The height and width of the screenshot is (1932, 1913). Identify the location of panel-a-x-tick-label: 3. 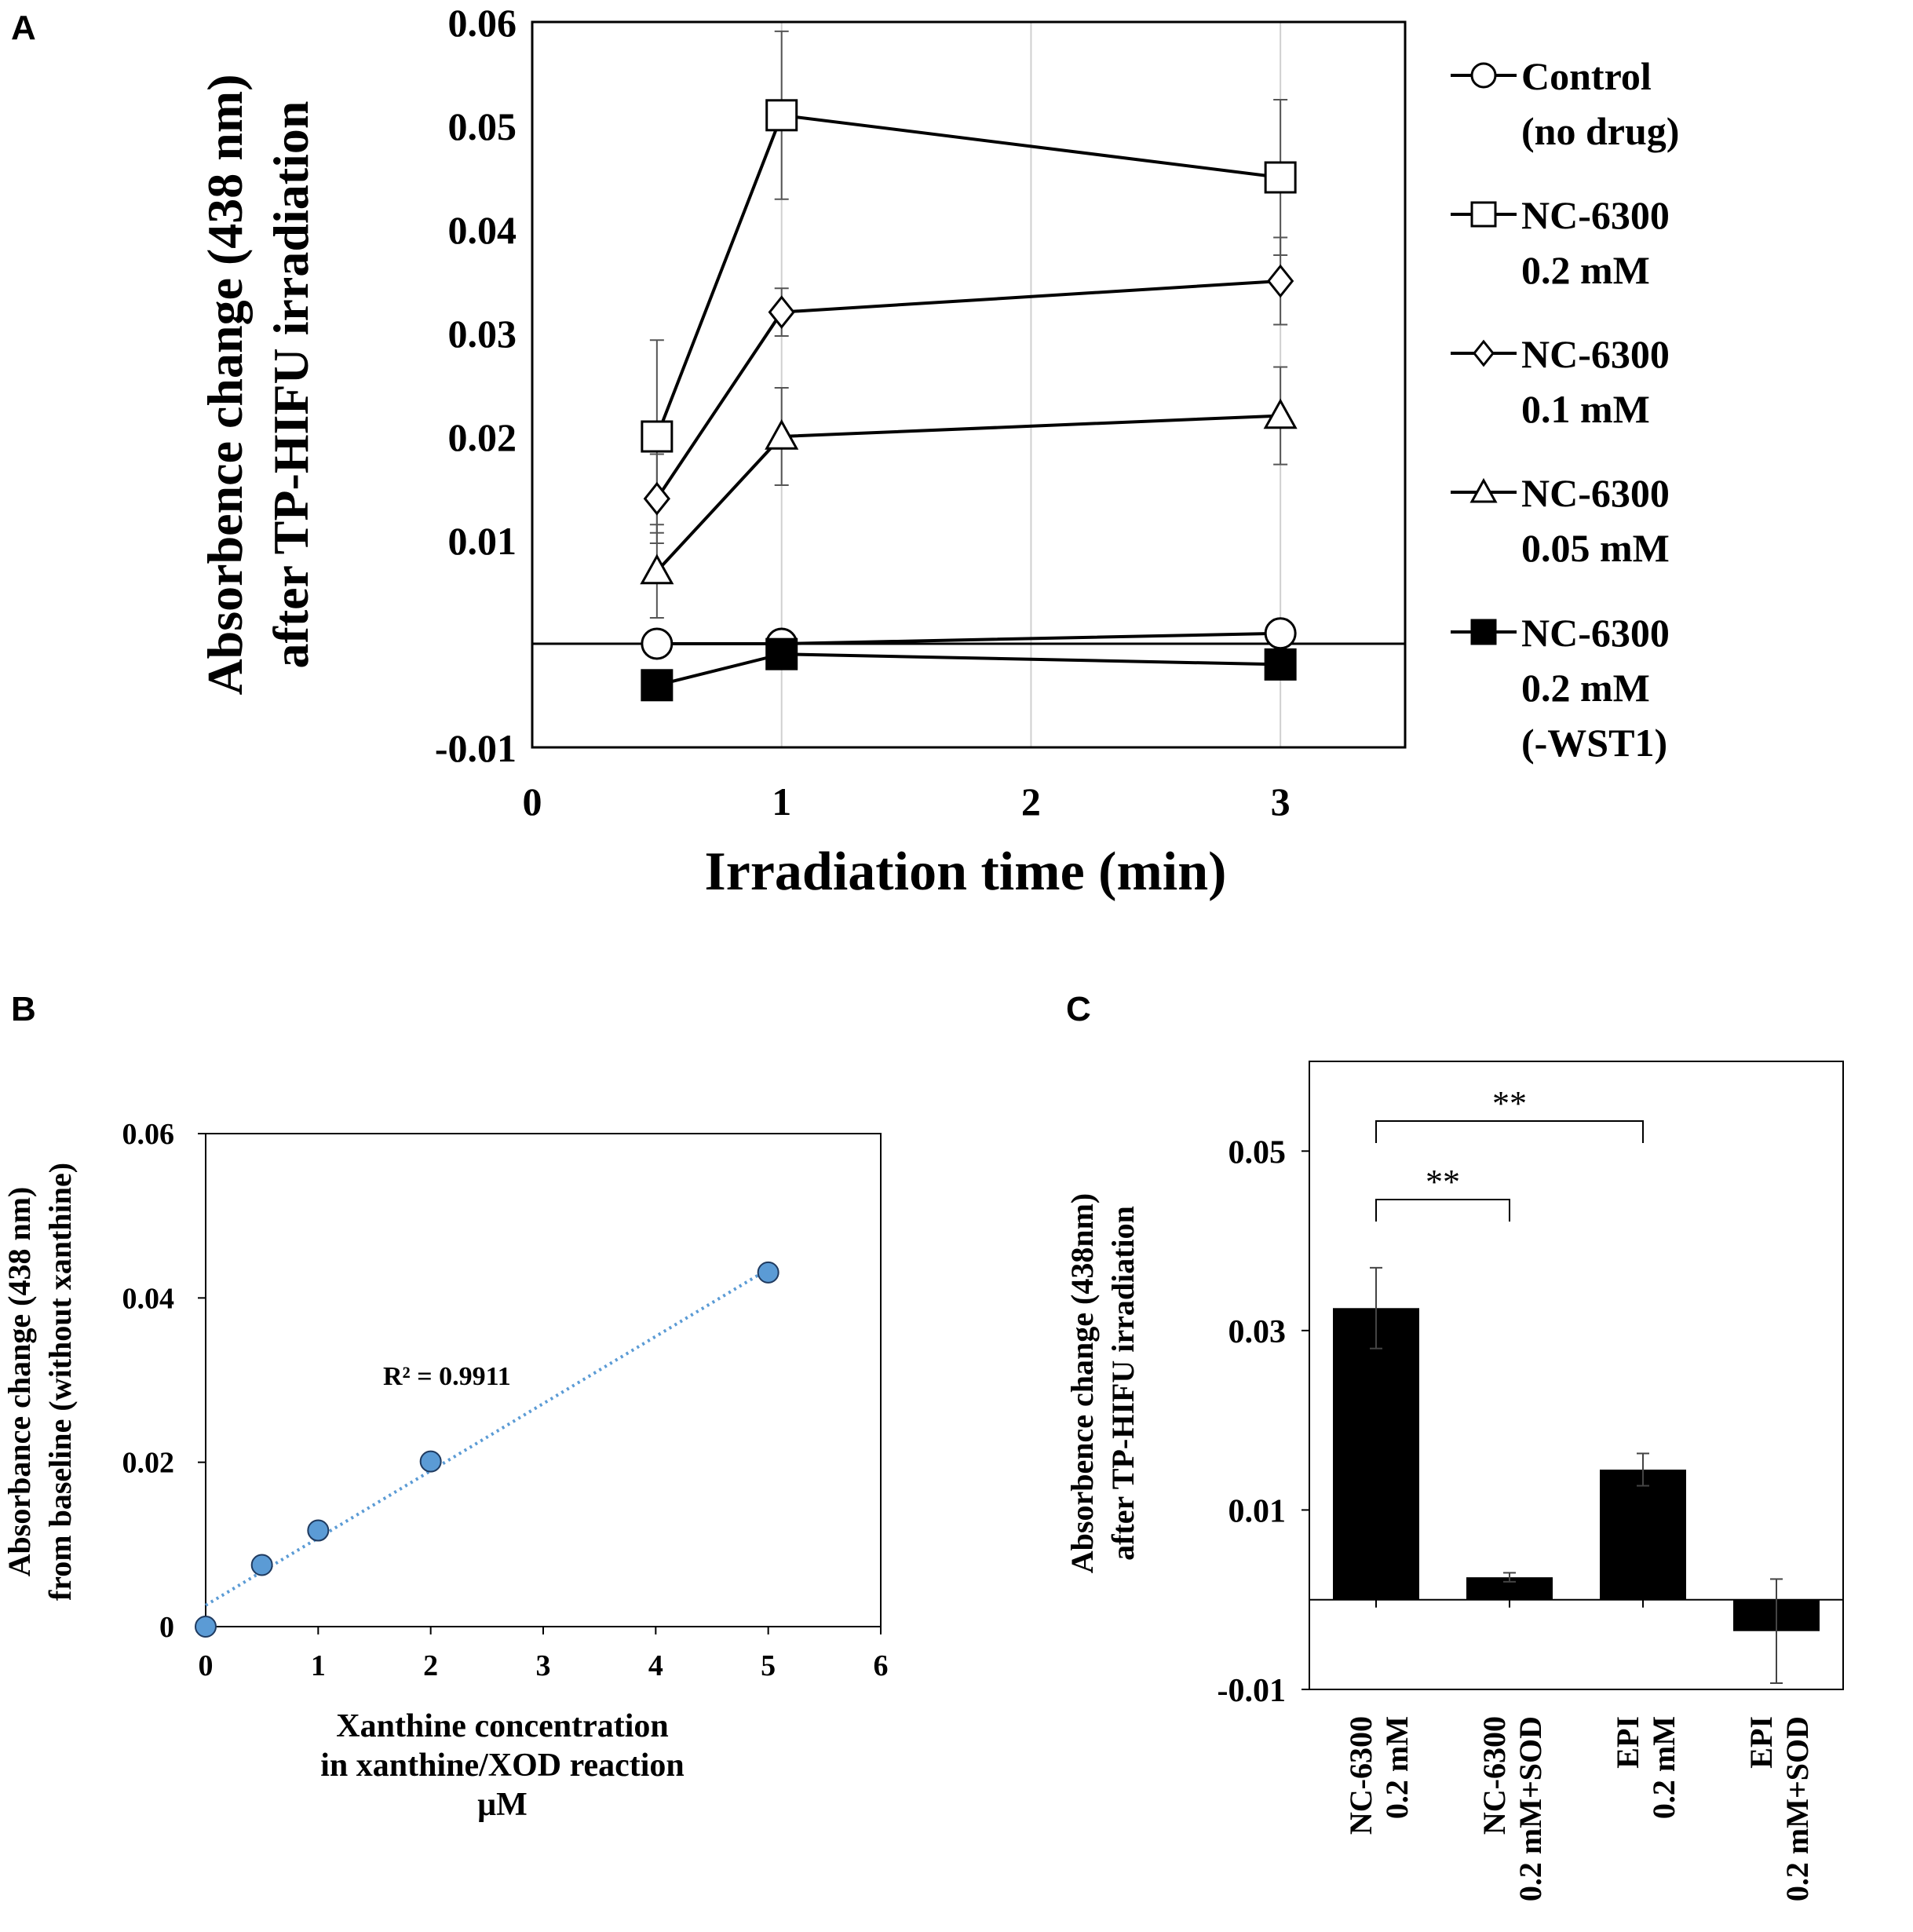
(1281, 802).